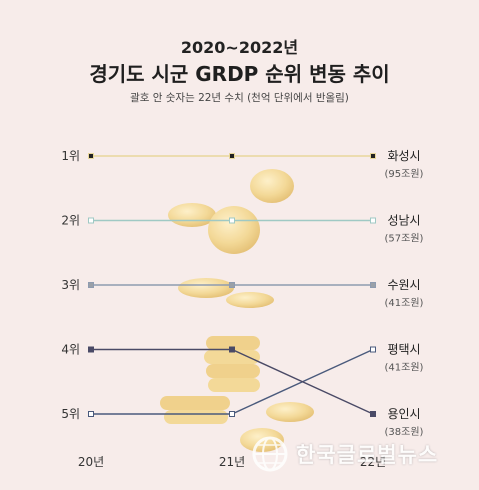 The height and width of the screenshot is (490, 479). I want to click on series-label-1: 화성시, so click(403, 156).